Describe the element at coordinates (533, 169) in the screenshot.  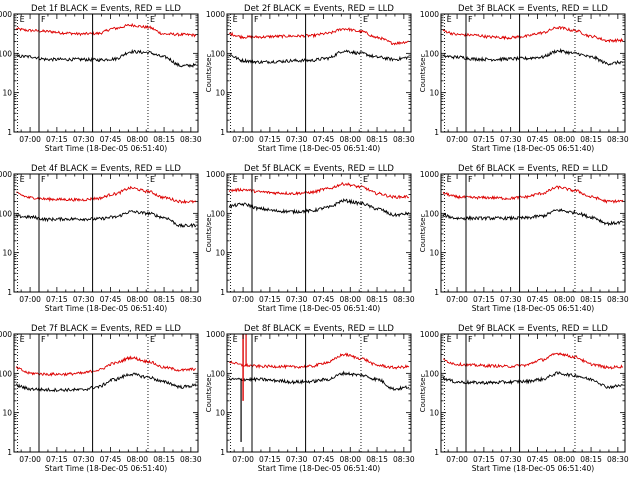
I see `panel-title: Det 6f BLACK = Events, RED = LLD` at that location.